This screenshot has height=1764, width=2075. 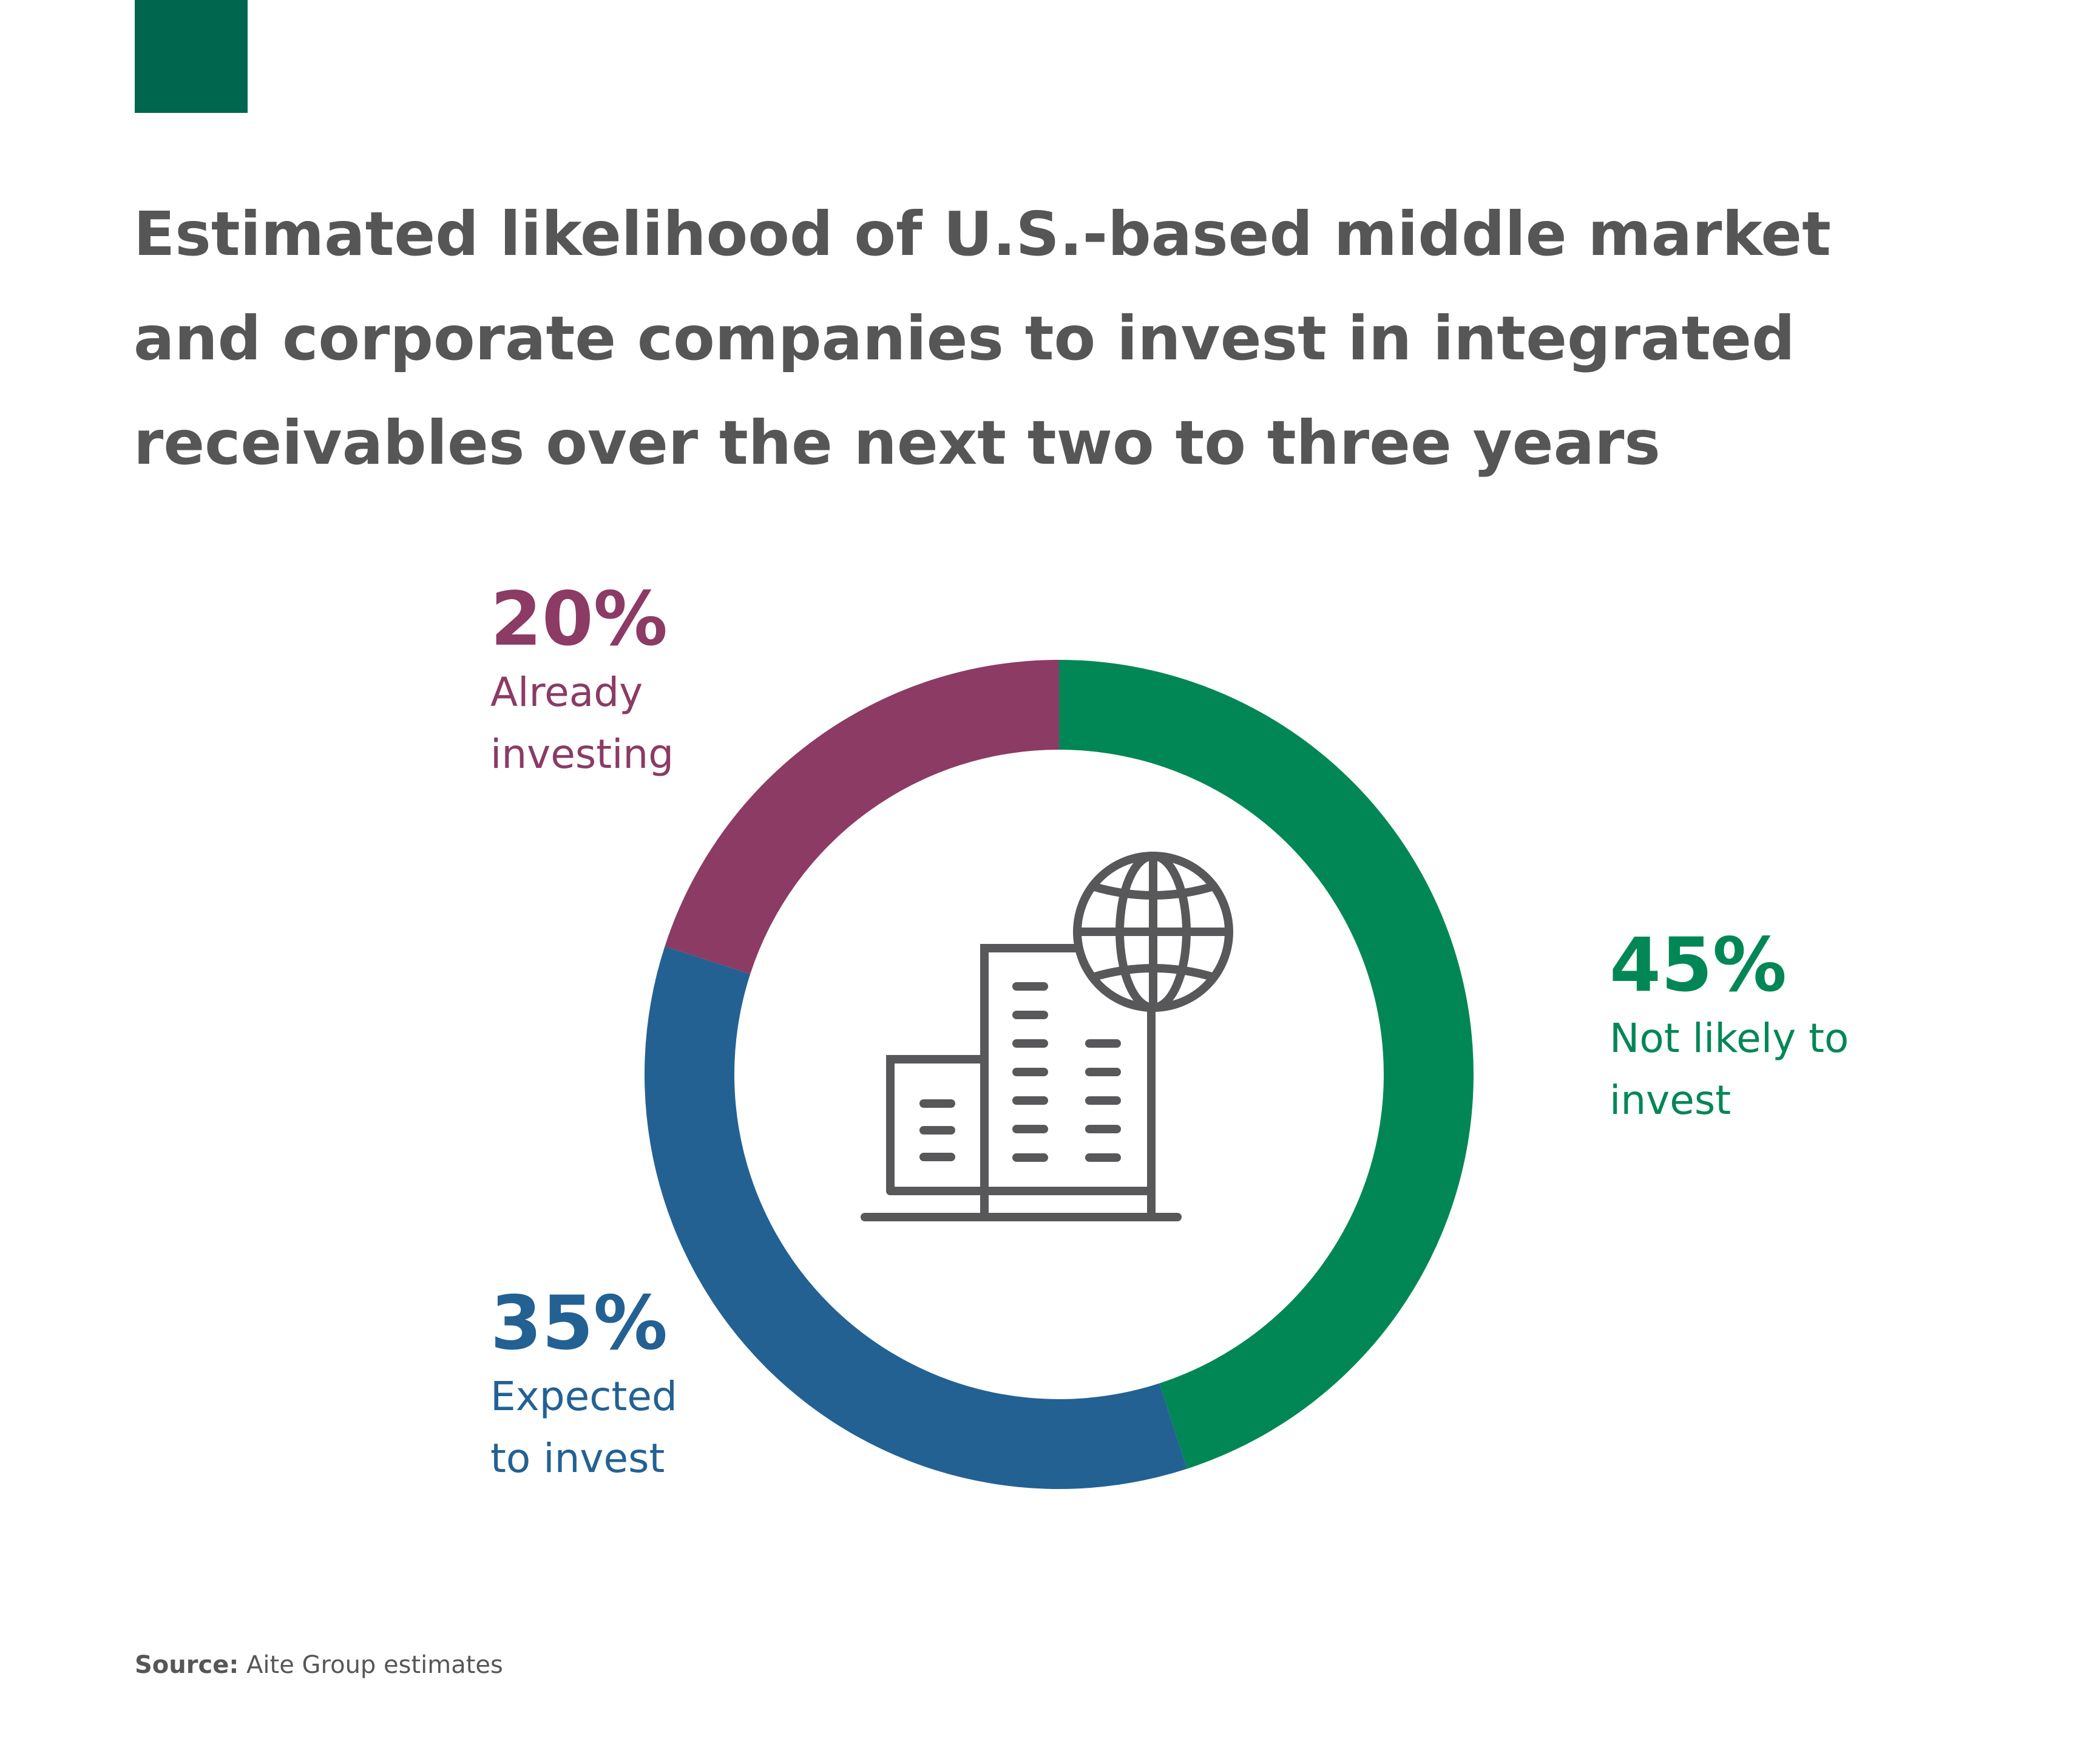 I want to click on callout-expected: 35% Expected to invest, so click(x=583, y=1385).